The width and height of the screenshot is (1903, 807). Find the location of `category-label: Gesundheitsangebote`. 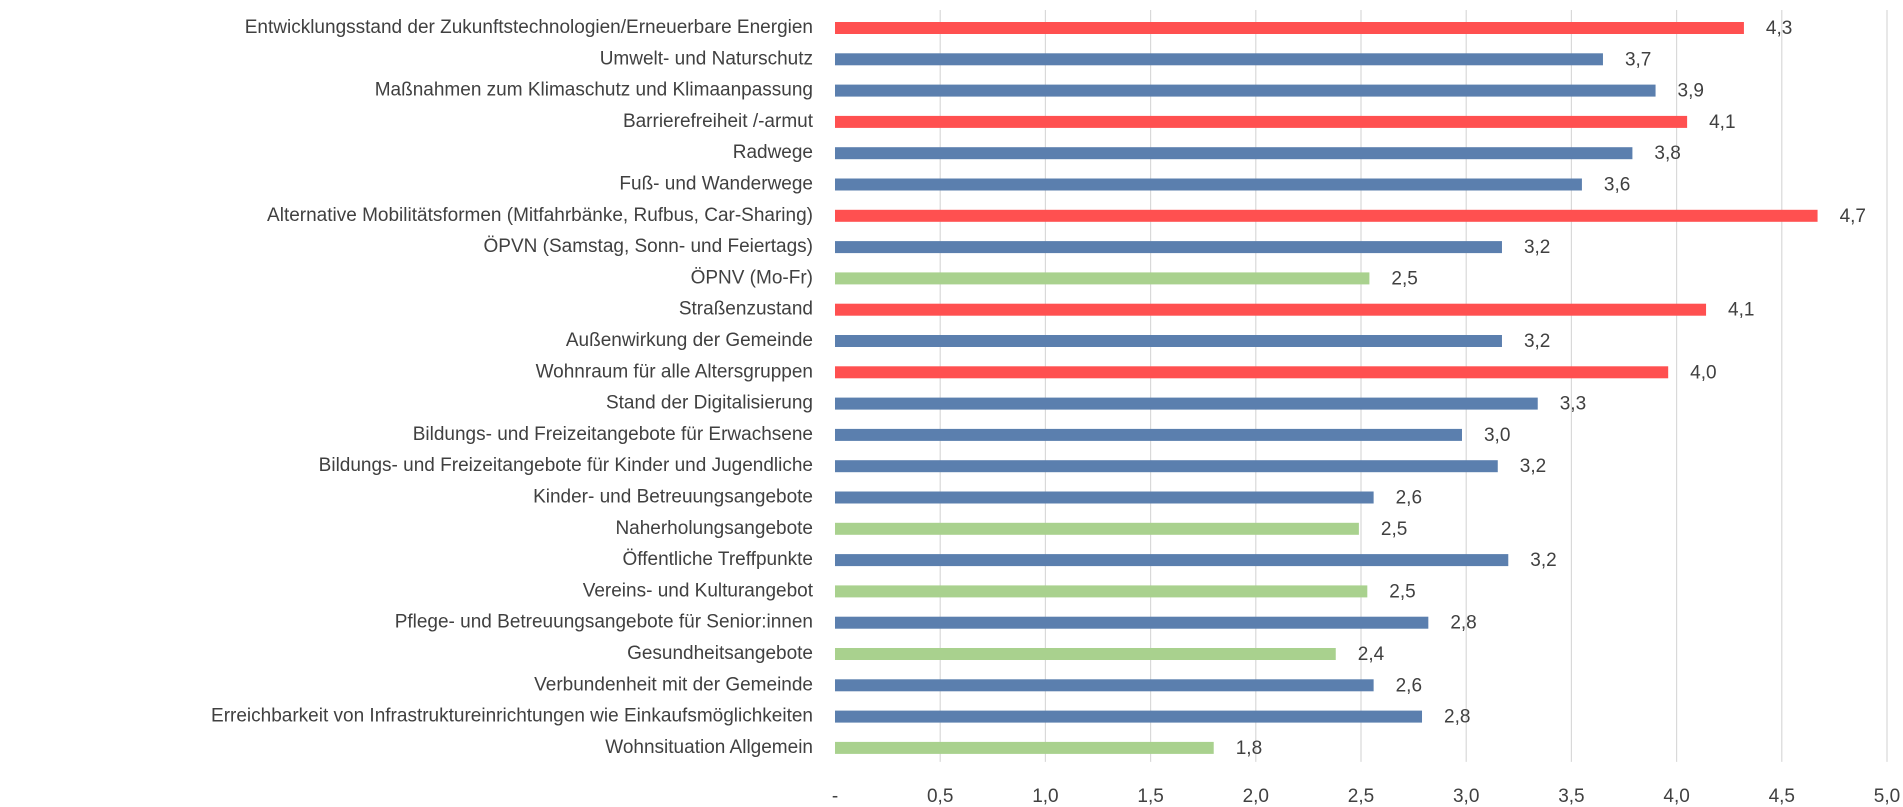

category-label: Gesundheitsangebote is located at coordinates (720, 653).